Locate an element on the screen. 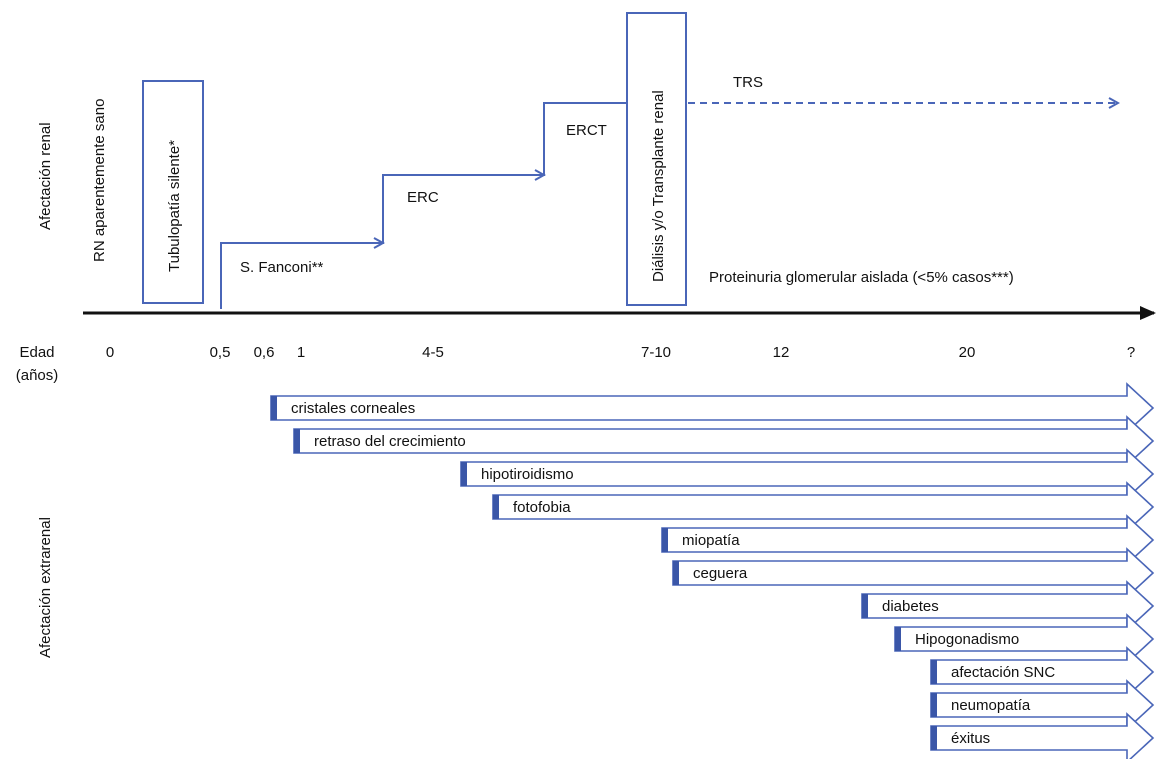 This screenshot has height=759, width=1156. extrarenal-arrow-label: Hipogonadismo is located at coordinates (967, 639).